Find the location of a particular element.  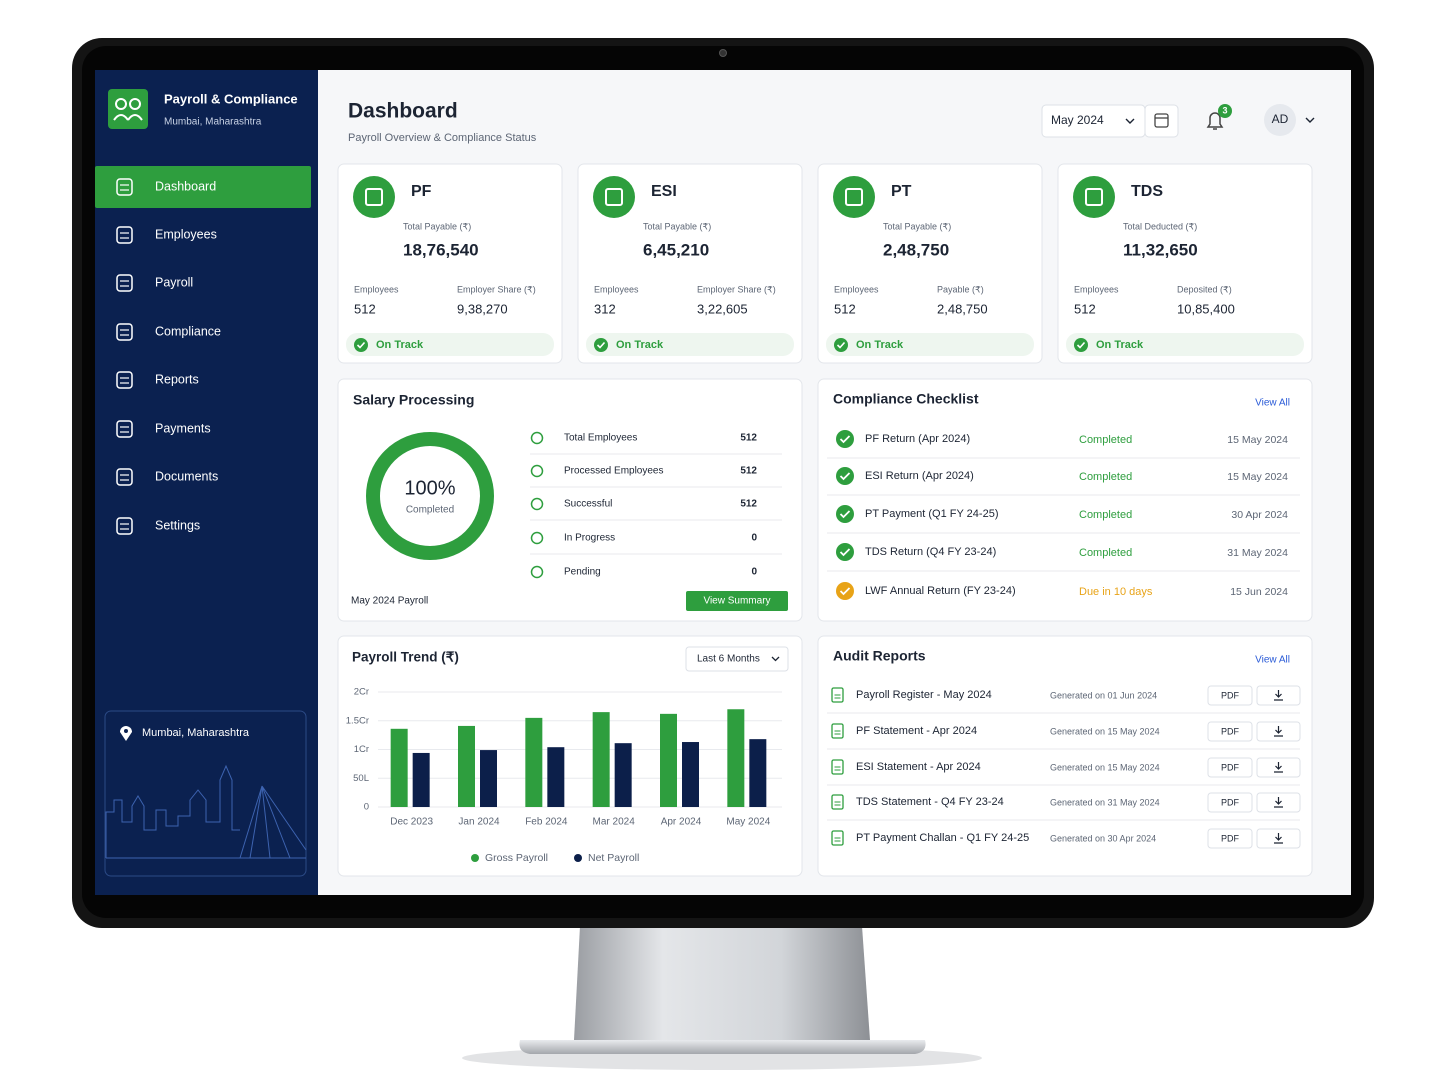

status-icon is located at coordinates (601, 345).